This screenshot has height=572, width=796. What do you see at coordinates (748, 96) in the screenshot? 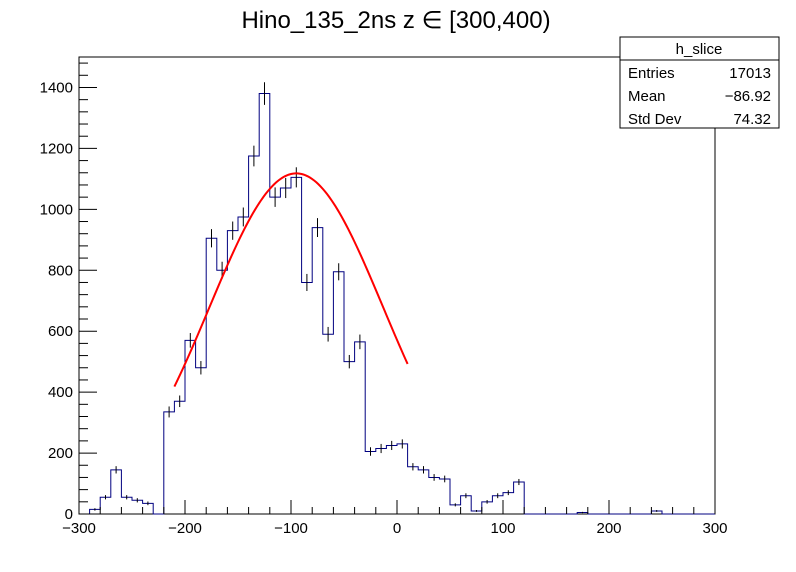
I see `stats-mean-value: −86.92` at bounding box center [748, 96].